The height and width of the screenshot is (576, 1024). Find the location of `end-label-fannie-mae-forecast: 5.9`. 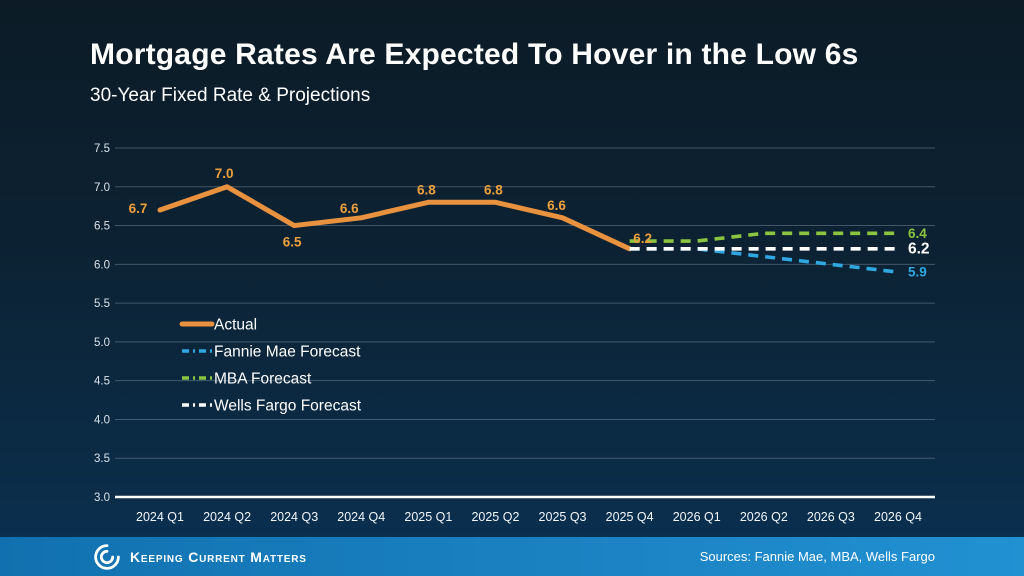

end-label-fannie-mae-forecast: 5.9 is located at coordinates (917, 272).